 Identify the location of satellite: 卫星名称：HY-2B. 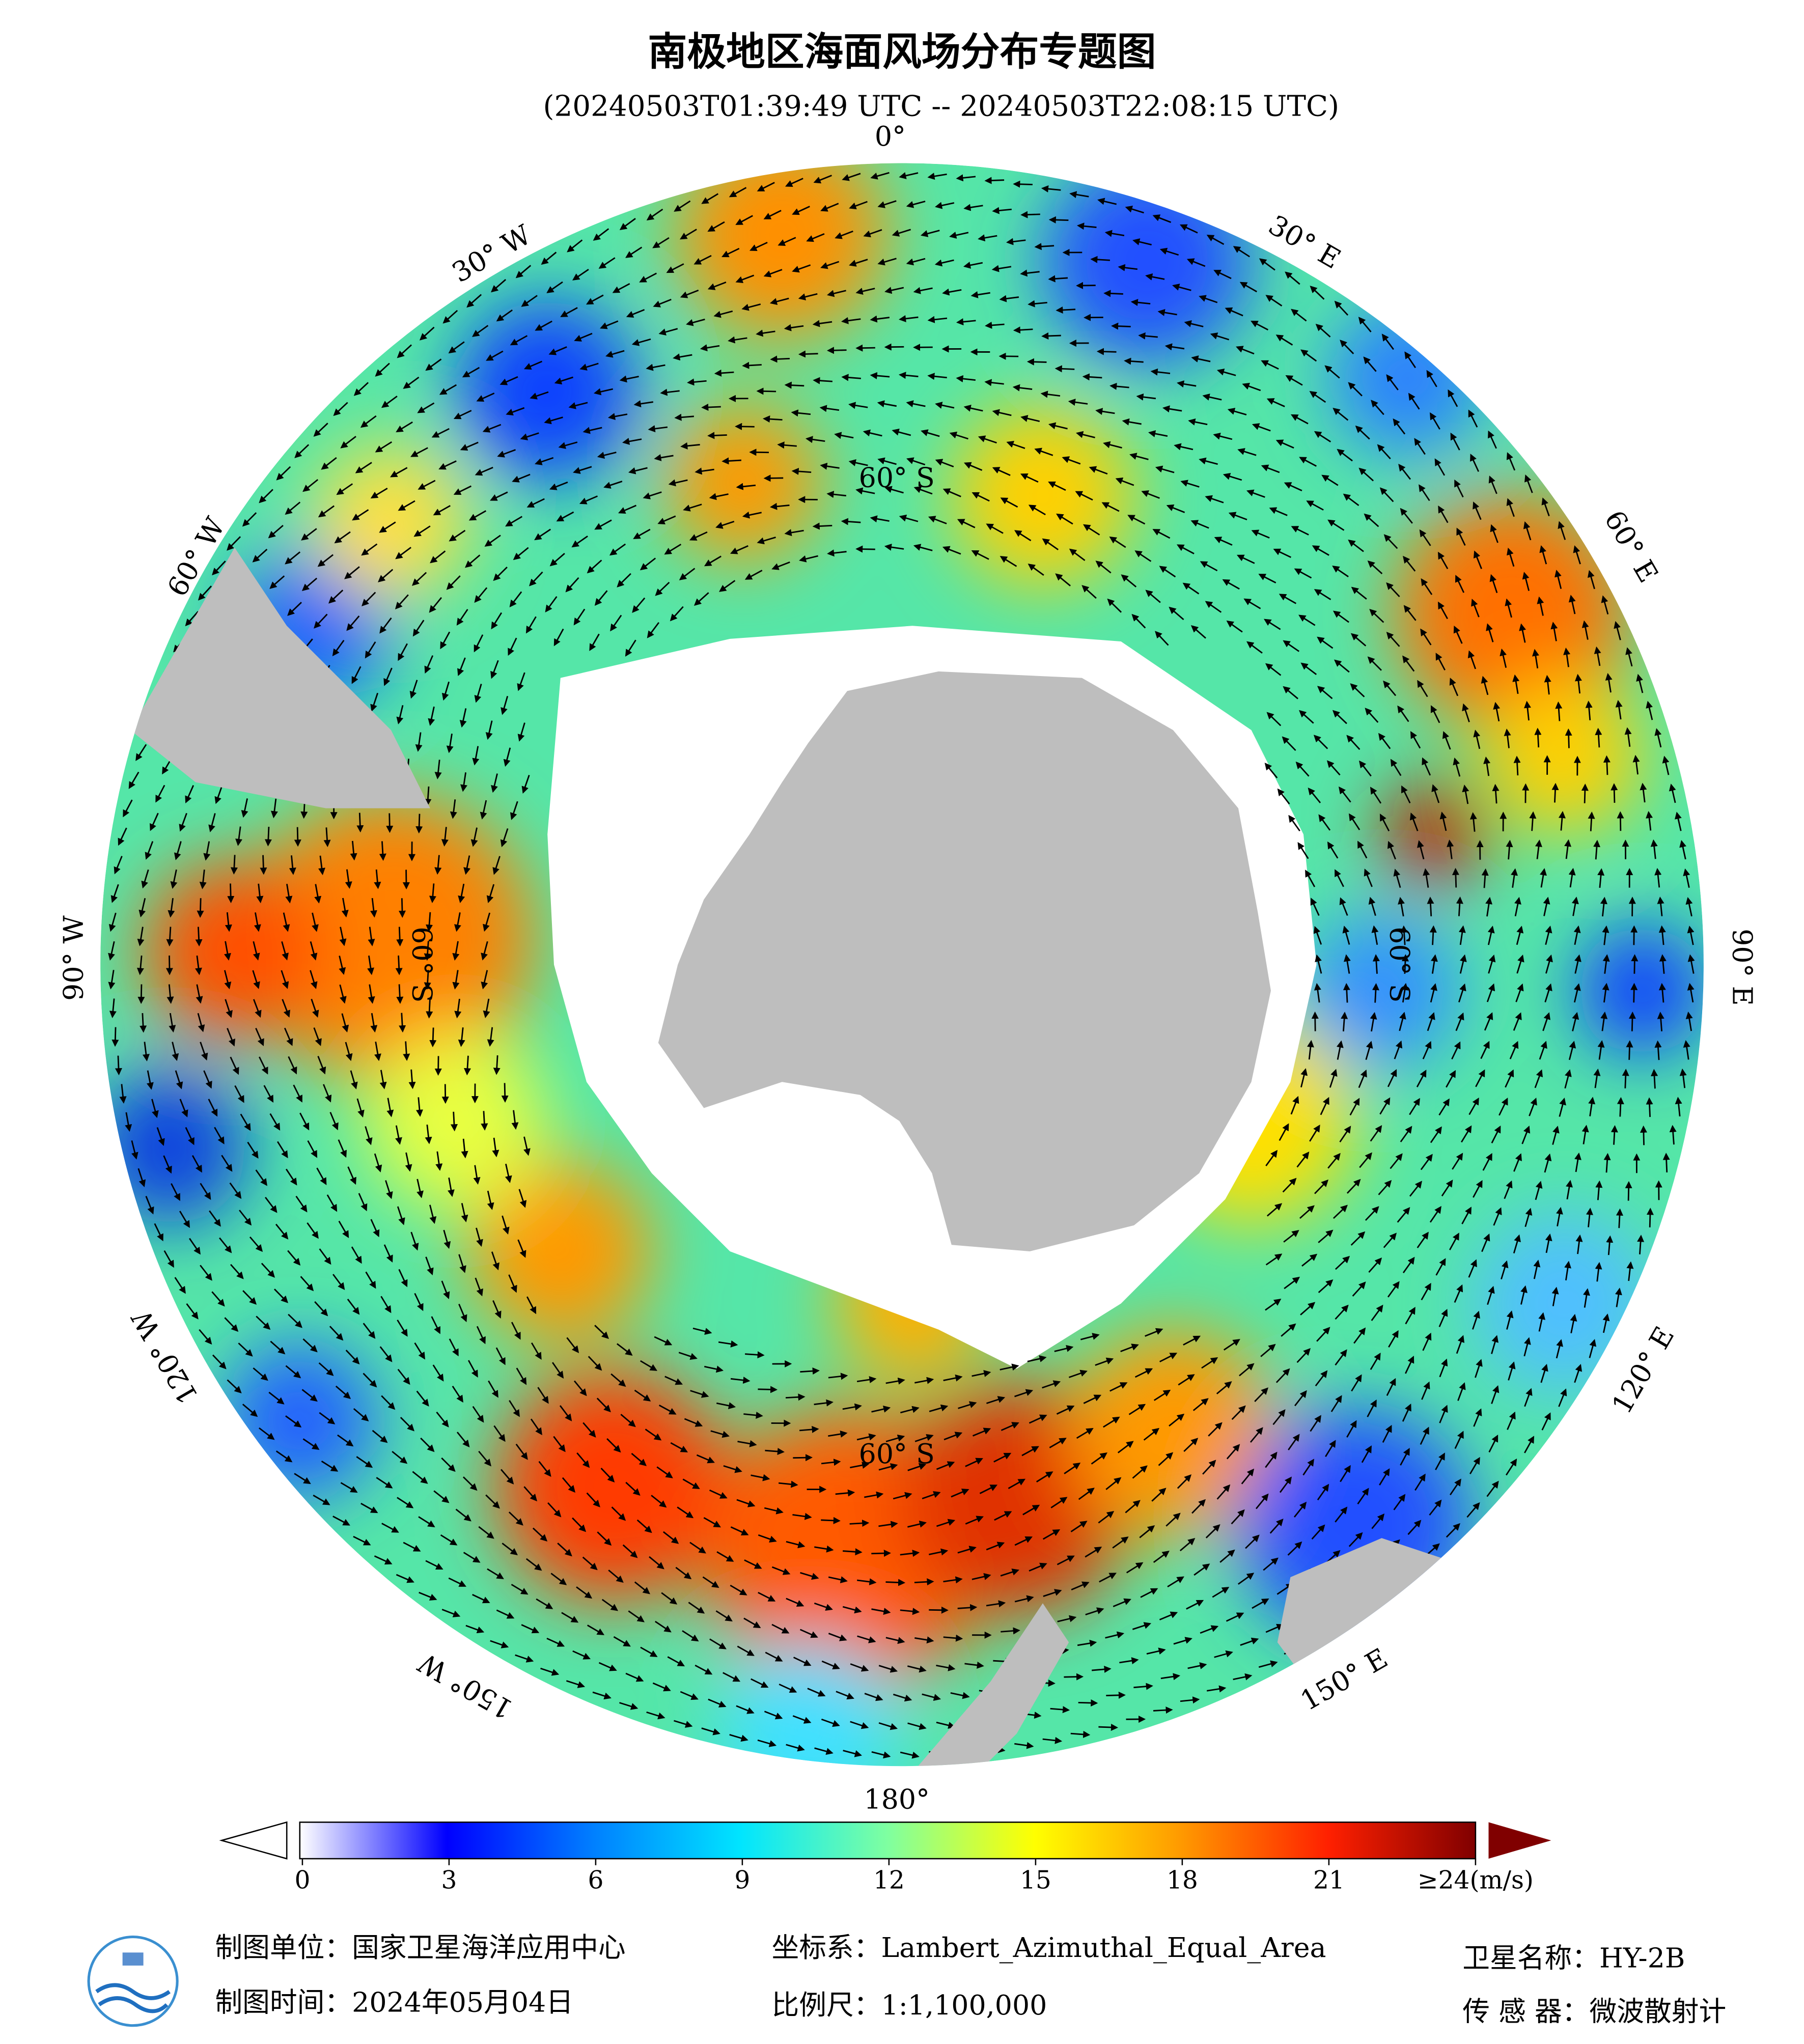
(1573, 1958).